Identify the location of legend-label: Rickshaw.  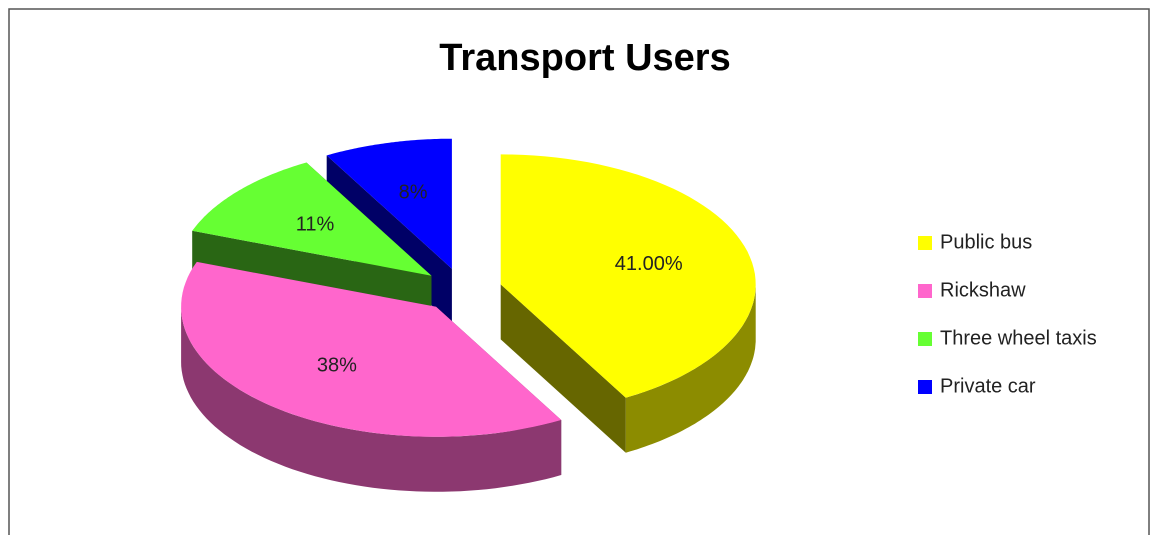
(983, 290).